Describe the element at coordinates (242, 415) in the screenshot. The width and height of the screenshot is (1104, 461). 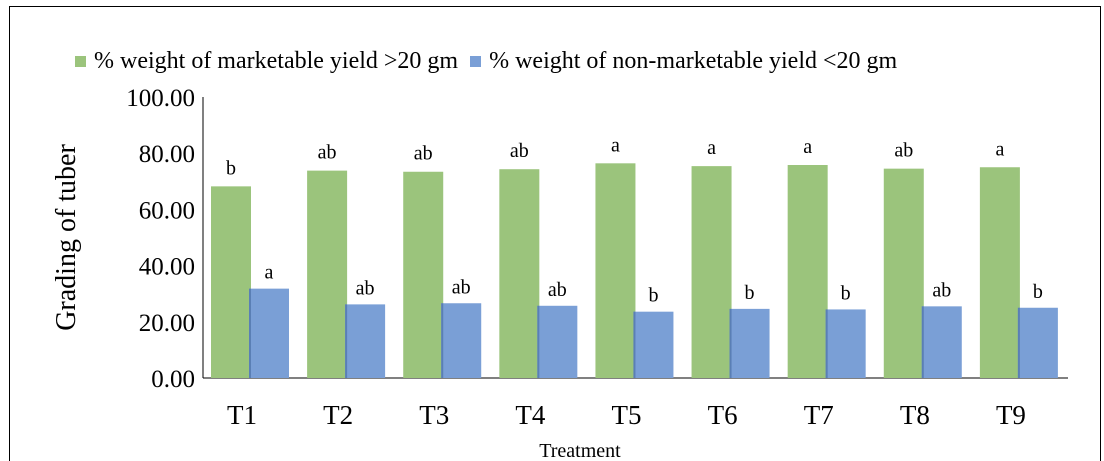
I see `x-tick-label: T1` at that location.